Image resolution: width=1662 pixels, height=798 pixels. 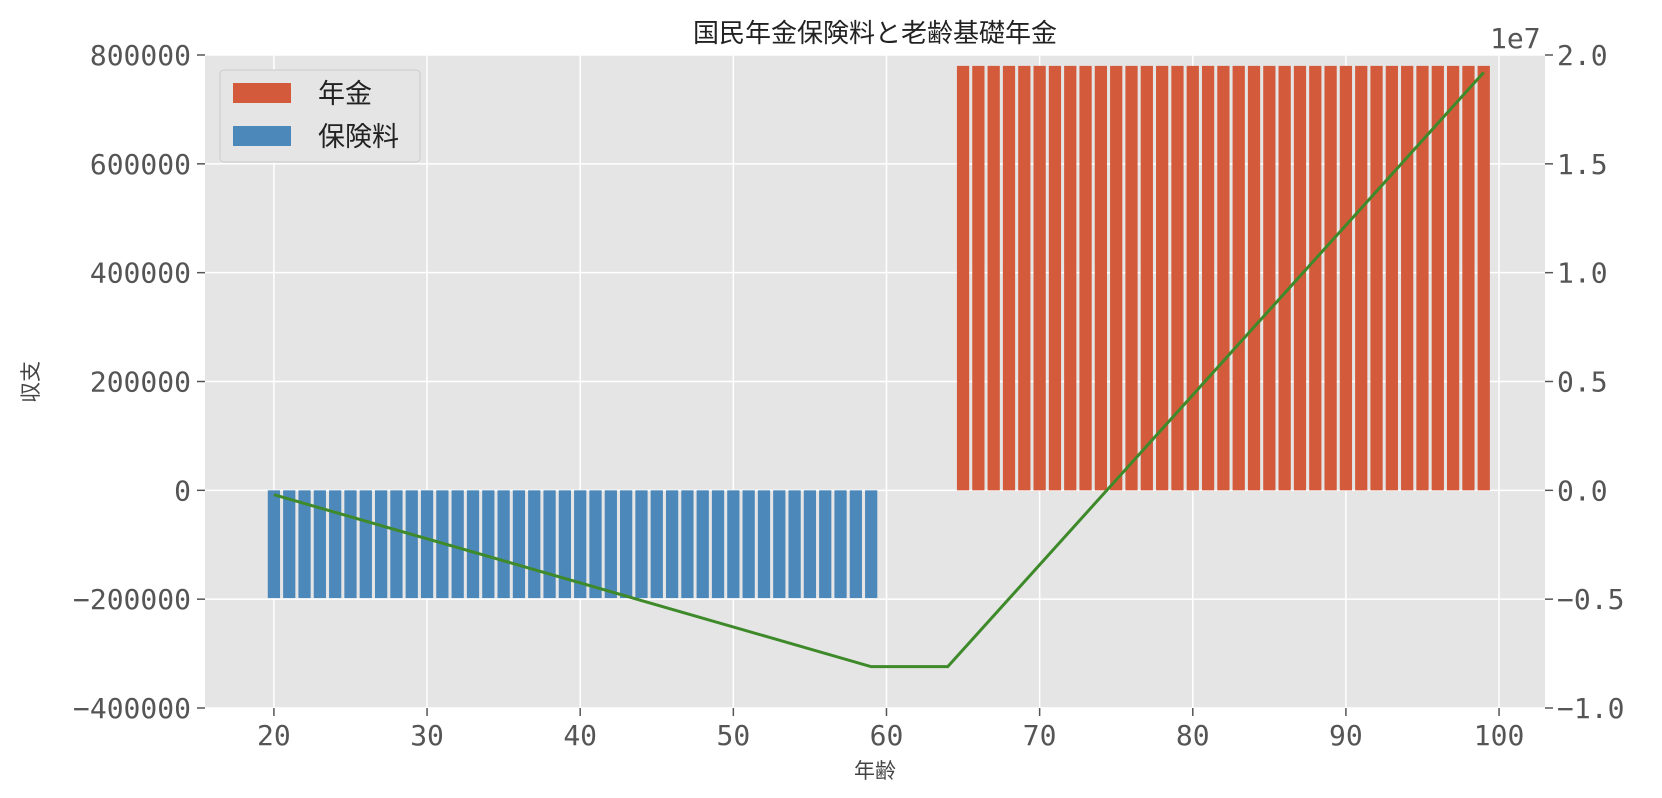 What do you see at coordinates (1499, 735) in the screenshot?
I see `x-tick-label: 100` at bounding box center [1499, 735].